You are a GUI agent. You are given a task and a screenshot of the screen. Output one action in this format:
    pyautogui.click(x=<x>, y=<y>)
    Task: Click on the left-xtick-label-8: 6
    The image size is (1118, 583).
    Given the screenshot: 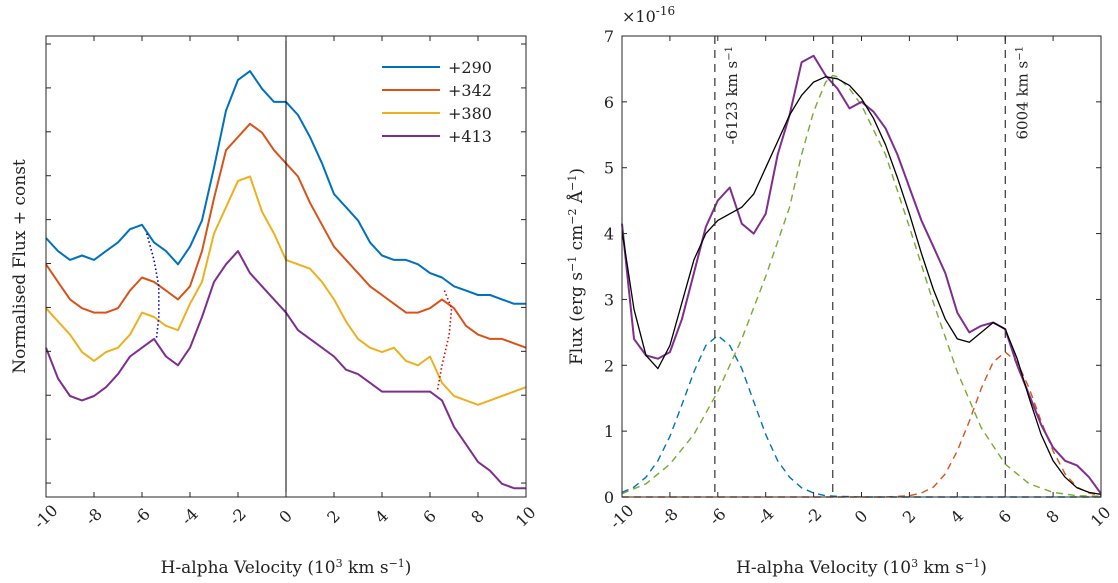 What is the action you would take?
    pyautogui.click(x=429, y=516)
    